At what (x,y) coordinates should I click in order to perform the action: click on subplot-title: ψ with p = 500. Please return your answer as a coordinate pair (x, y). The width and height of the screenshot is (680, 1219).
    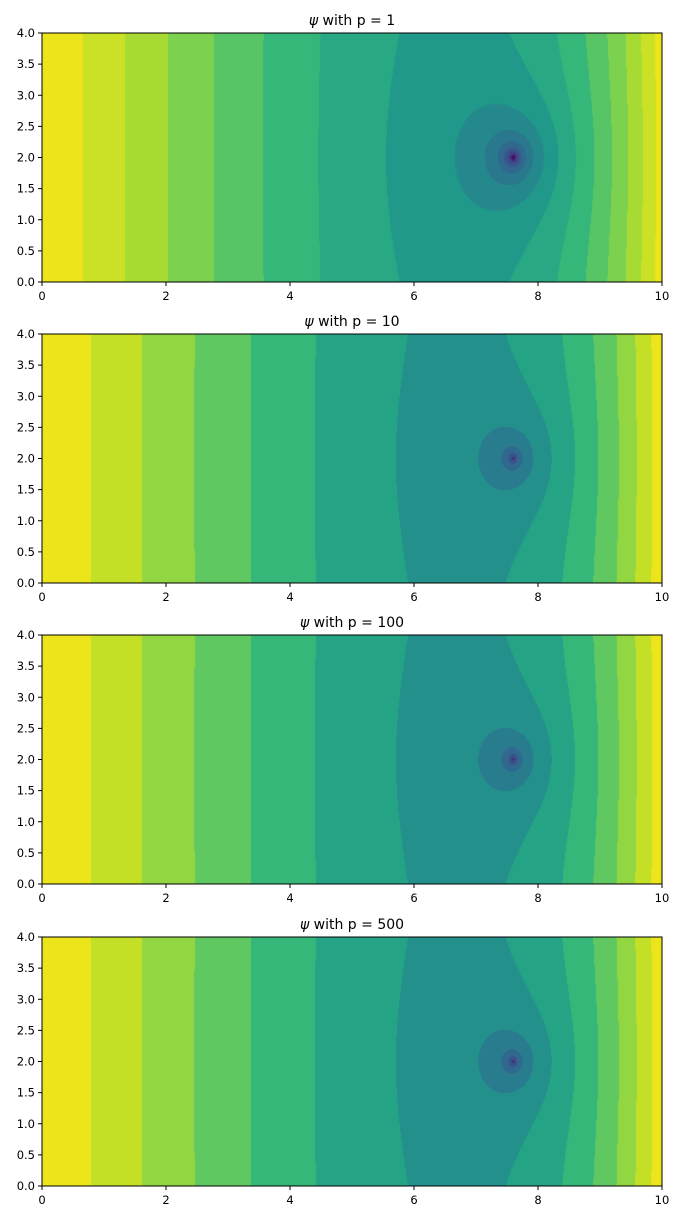
    Looking at the image, I should click on (352, 925).